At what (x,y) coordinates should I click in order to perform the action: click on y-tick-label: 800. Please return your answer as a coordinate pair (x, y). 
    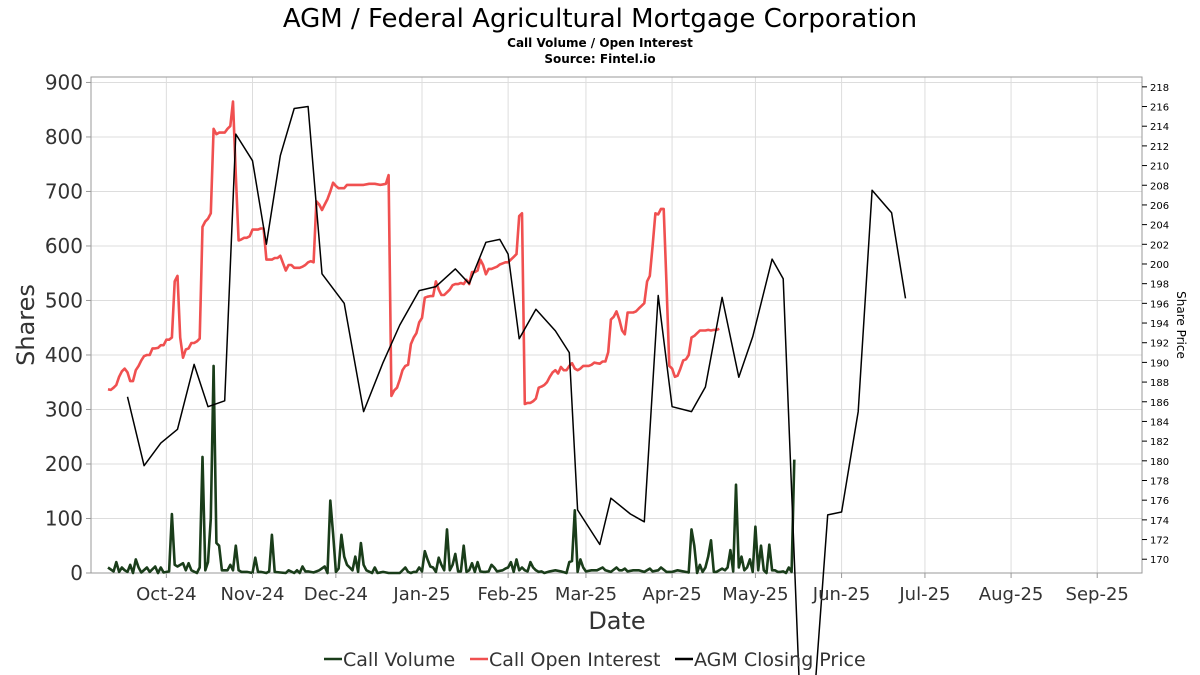
    Looking at the image, I should click on (64, 137).